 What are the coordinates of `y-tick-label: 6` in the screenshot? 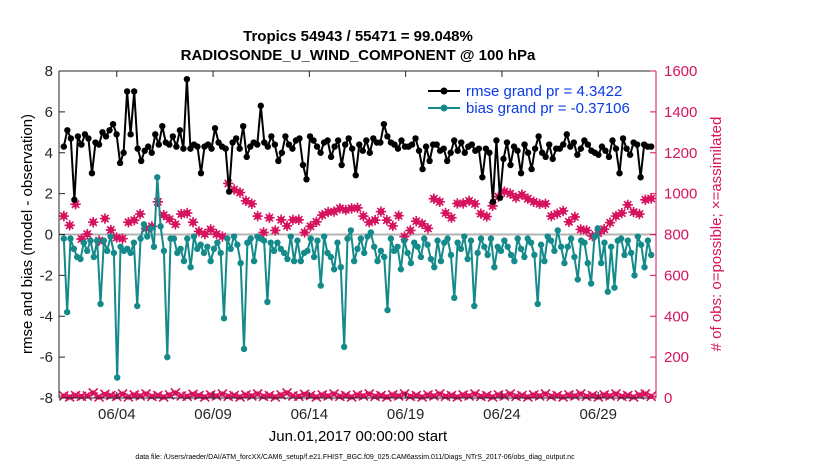 It's located at (49, 112).